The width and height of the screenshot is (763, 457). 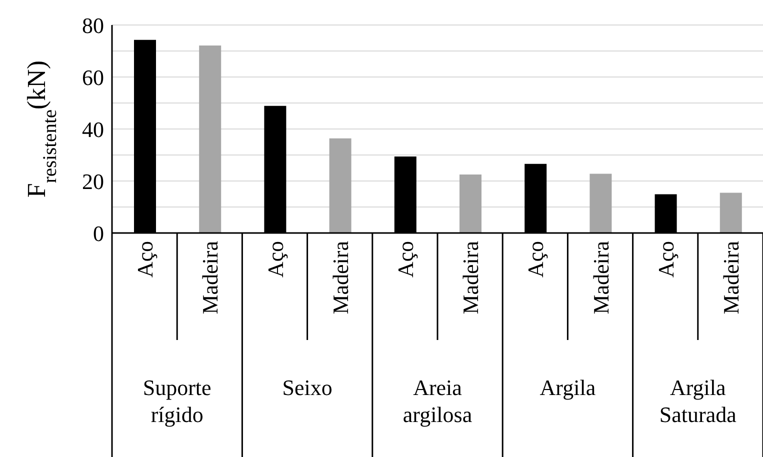 I want to click on y-tick-label: 40, so click(x=93, y=129).